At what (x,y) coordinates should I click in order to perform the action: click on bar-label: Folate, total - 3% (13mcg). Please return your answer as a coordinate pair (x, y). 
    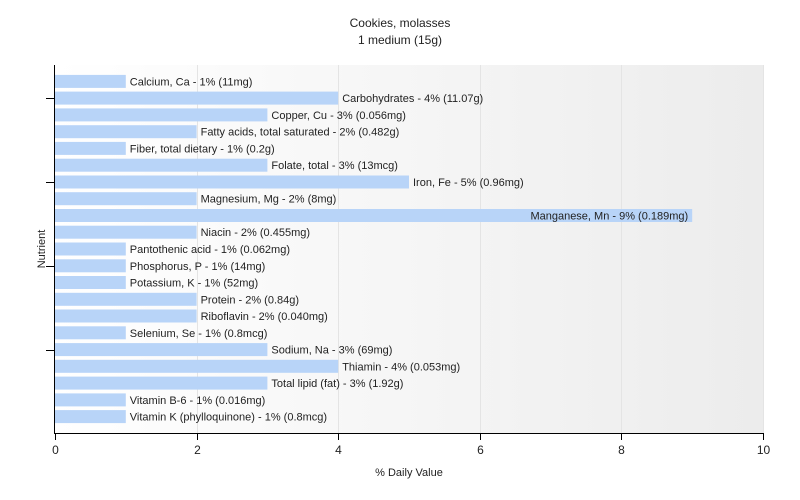
    Looking at the image, I should click on (334, 166).